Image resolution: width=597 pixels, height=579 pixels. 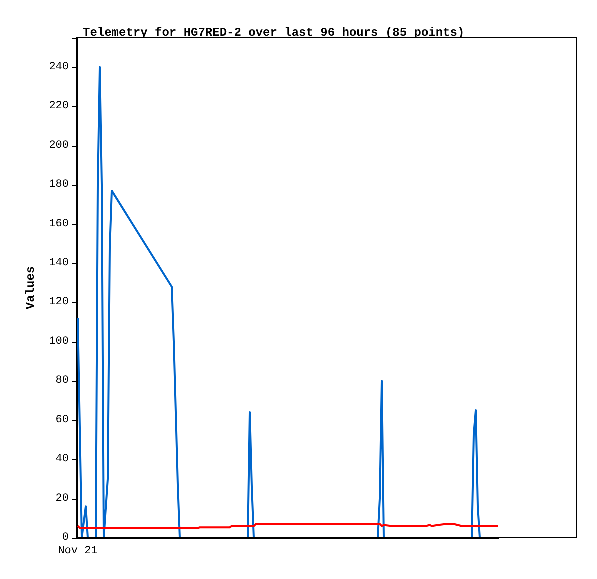 What do you see at coordinates (62, 498) in the screenshot?
I see `y-tick-label: 20` at bounding box center [62, 498].